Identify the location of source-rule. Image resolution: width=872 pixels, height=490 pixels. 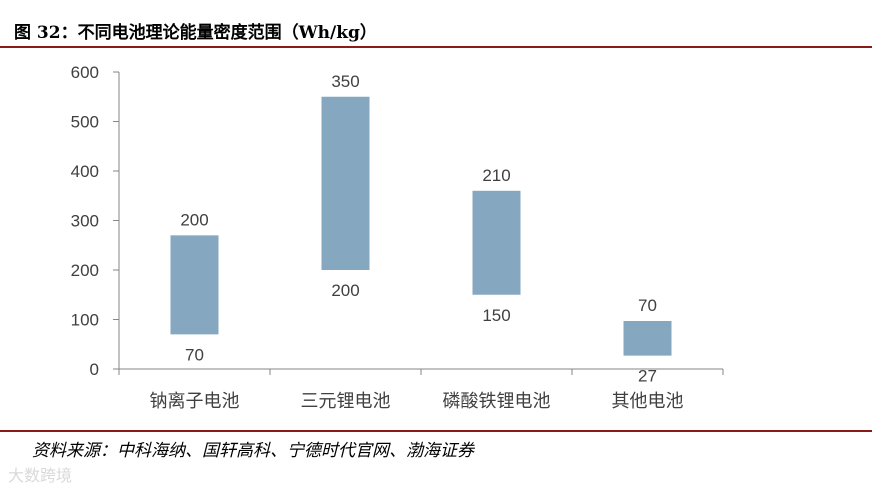
(436, 431).